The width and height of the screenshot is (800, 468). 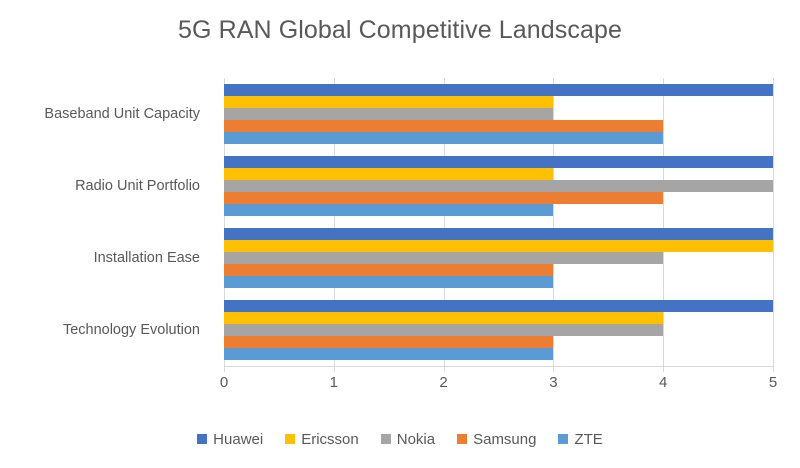 What do you see at coordinates (146, 258) in the screenshot?
I see `y-axis-label: Installation Ease` at bounding box center [146, 258].